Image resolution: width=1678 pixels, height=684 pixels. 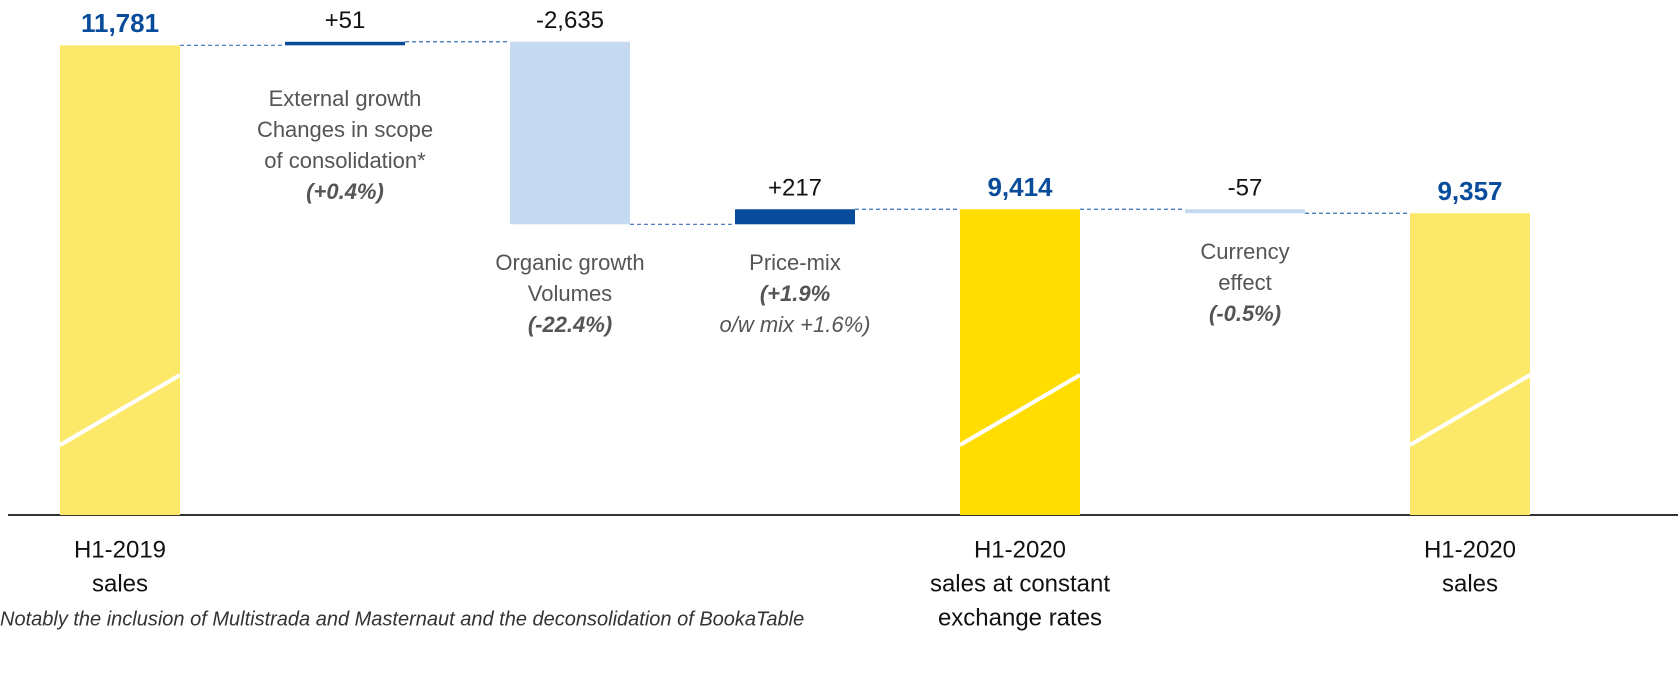 What do you see at coordinates (120, 23) in the screenshot?
I see `value-label: 11,781` at bounding box center [120, 23].